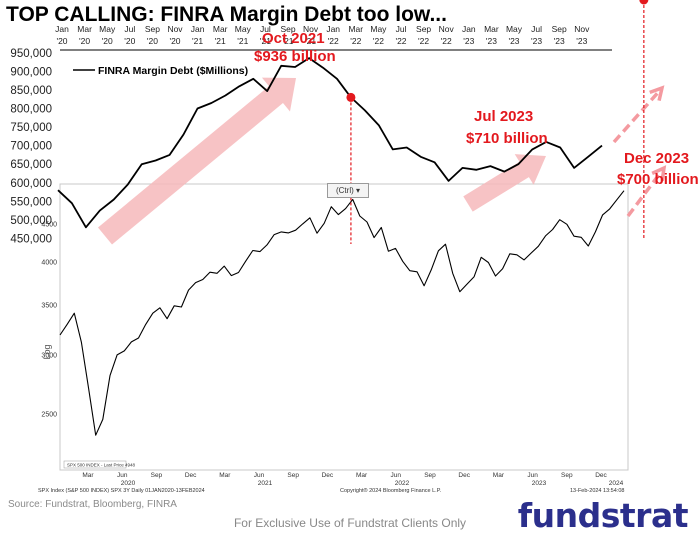 This screenshot has height=537, width=700. I want to click on spx-y-tick-label: 4000, so click(49, 262).